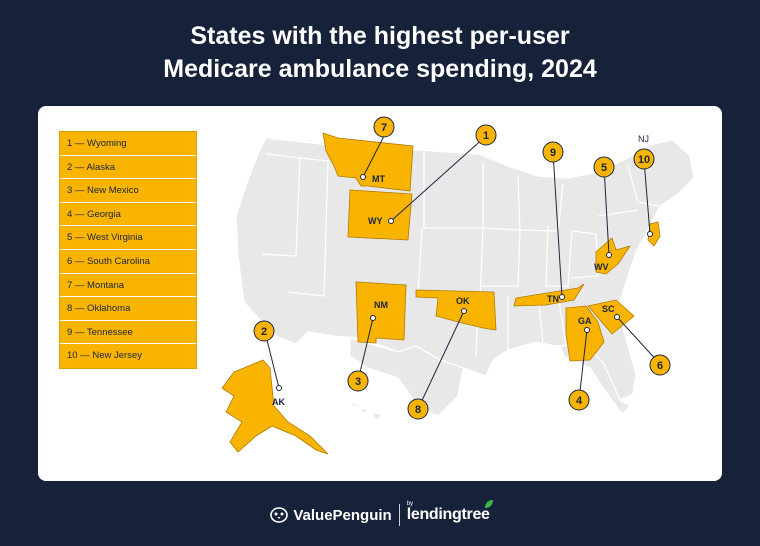  I want to click on svg-text: 1, so click(486, 136).